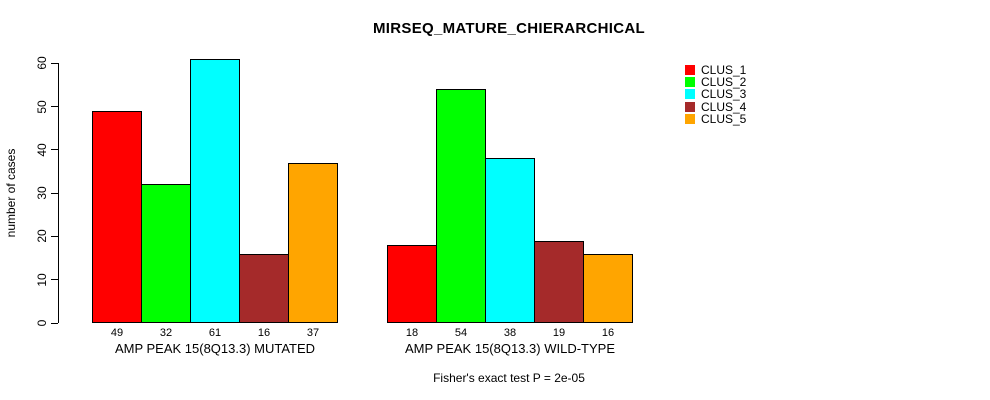  I want to click on legend-row: CLUS_4, so click(715, 107).